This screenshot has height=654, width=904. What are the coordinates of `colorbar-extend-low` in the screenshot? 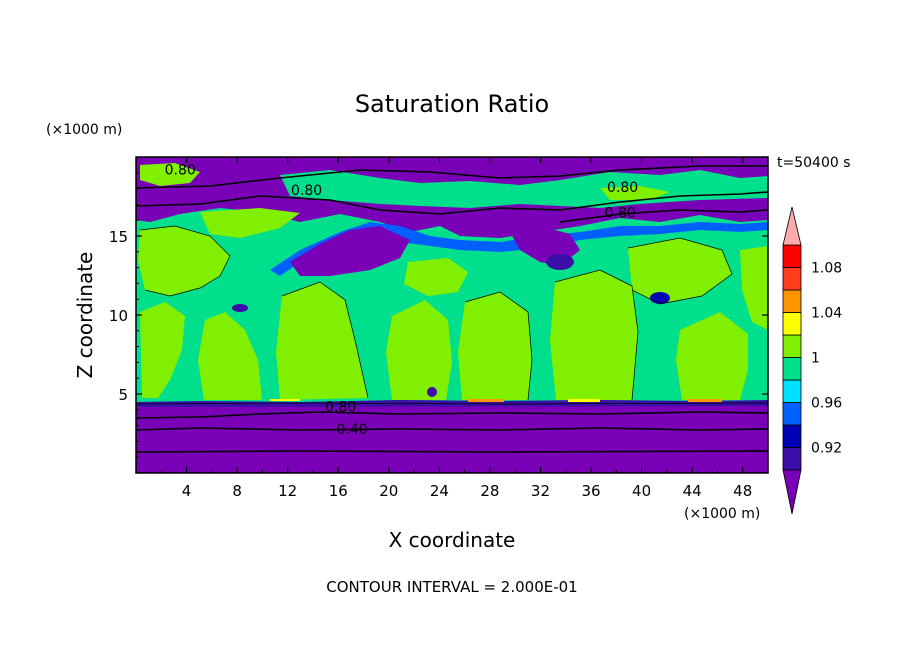 It's located at (792, 492).